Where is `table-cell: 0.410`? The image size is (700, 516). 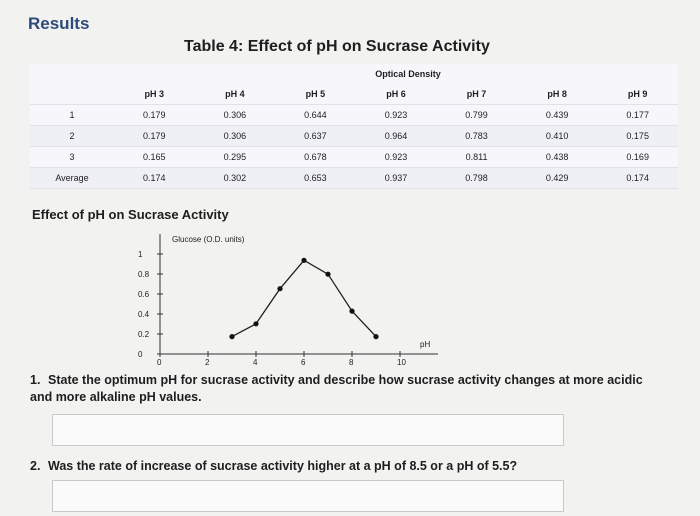
table-cell: 0.410 is located at coordinates (557, 136).